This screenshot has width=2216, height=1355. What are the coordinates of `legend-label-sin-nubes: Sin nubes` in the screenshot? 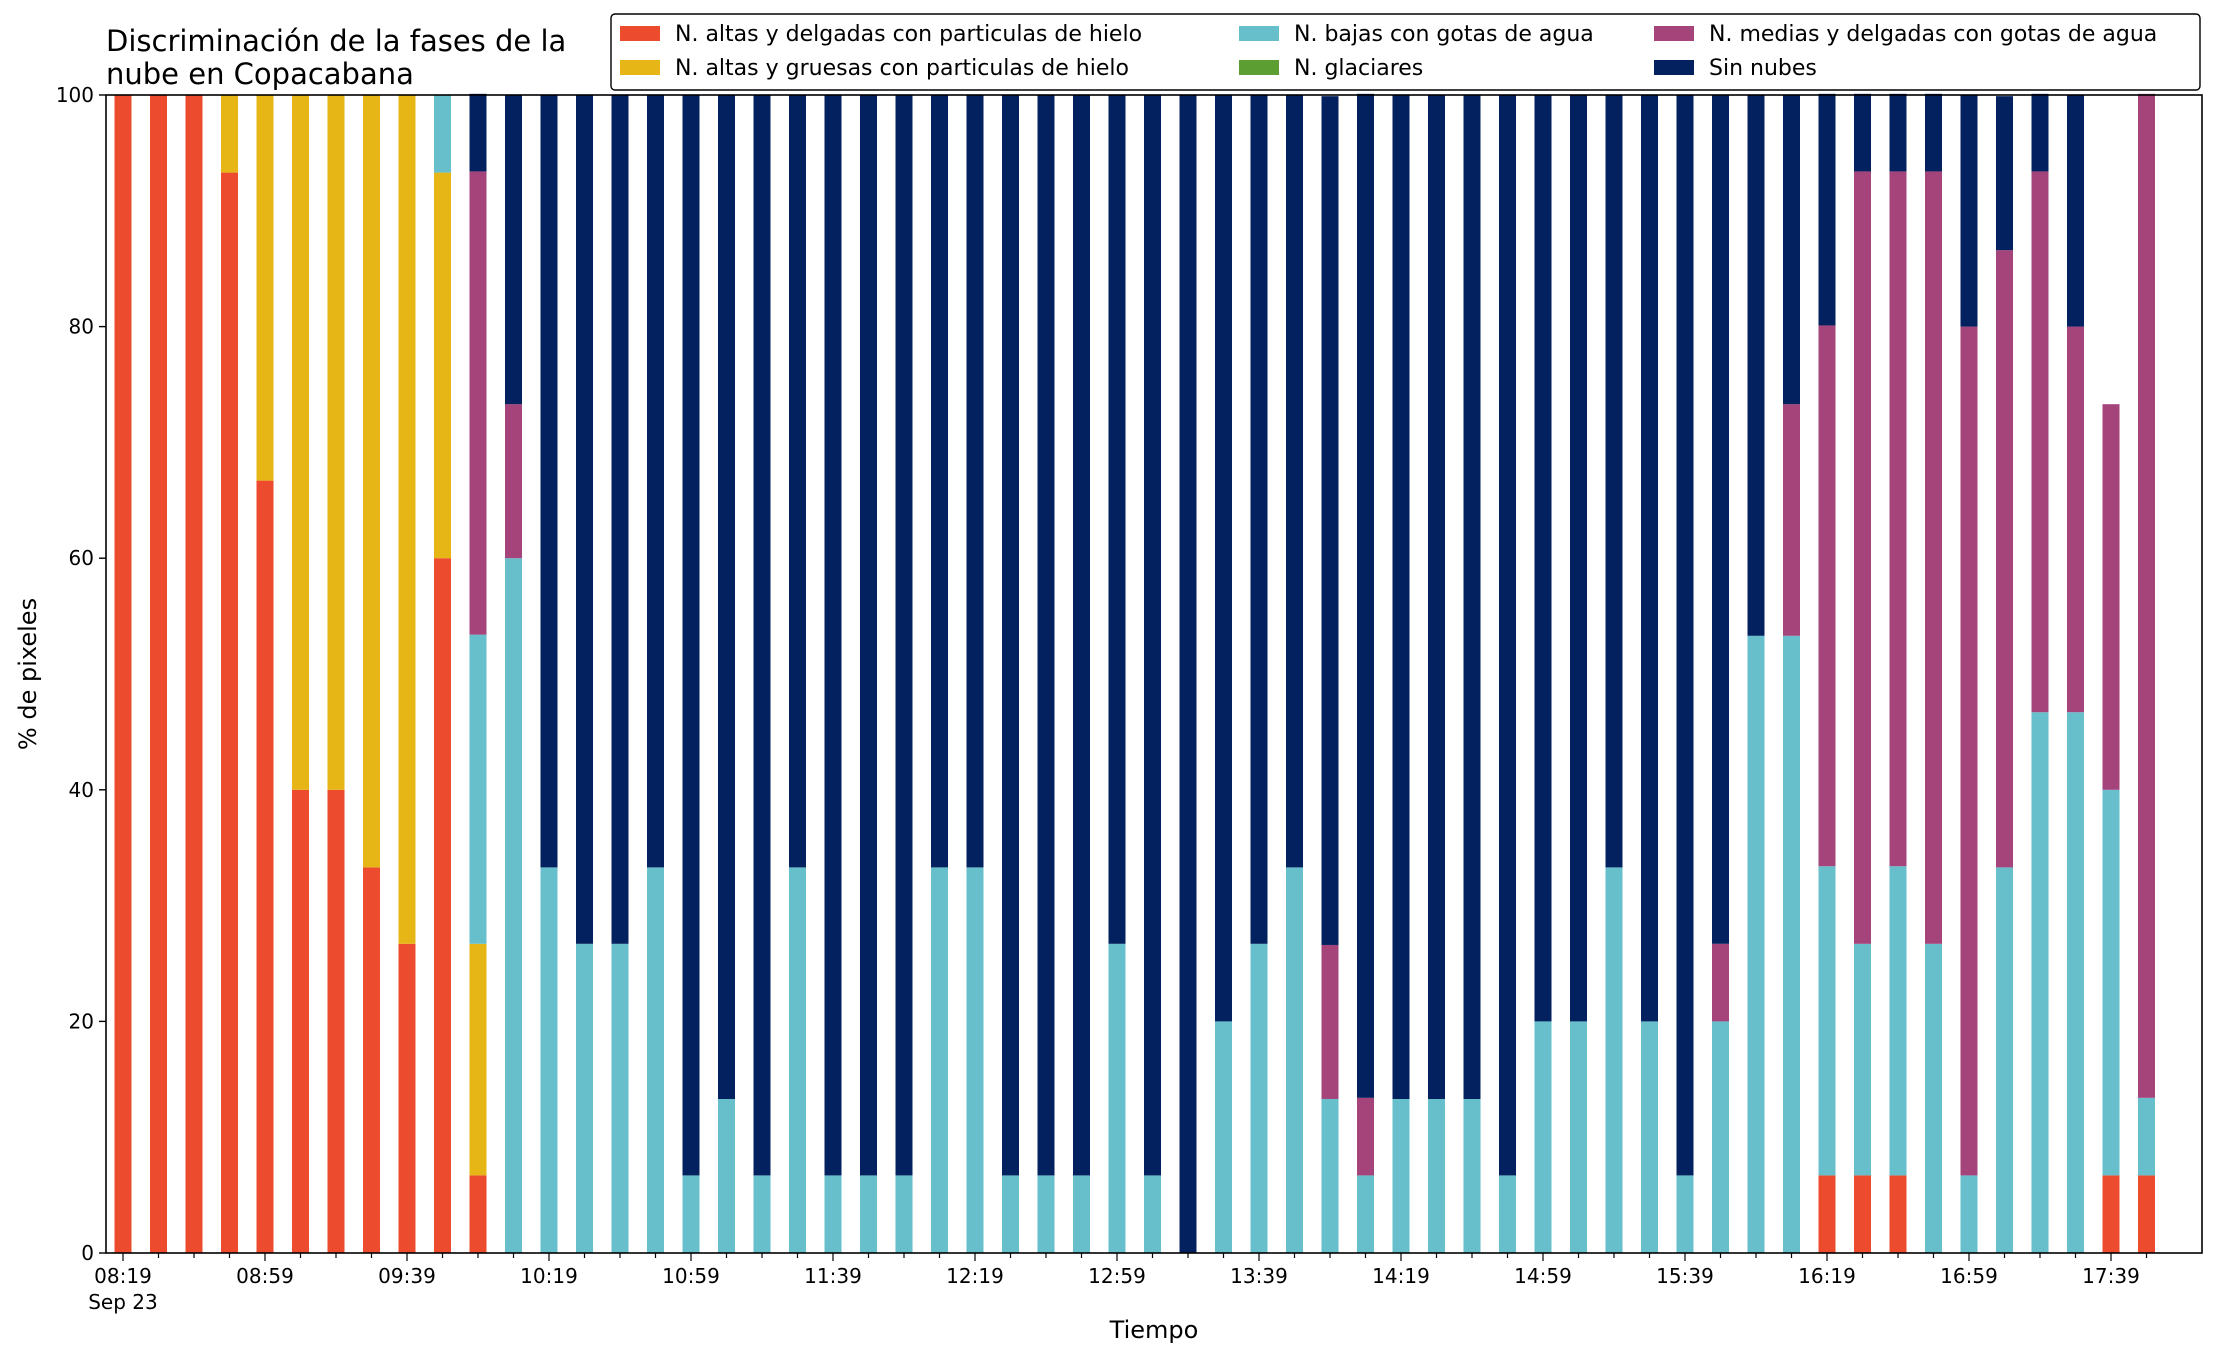 It's located at (1763, 68).